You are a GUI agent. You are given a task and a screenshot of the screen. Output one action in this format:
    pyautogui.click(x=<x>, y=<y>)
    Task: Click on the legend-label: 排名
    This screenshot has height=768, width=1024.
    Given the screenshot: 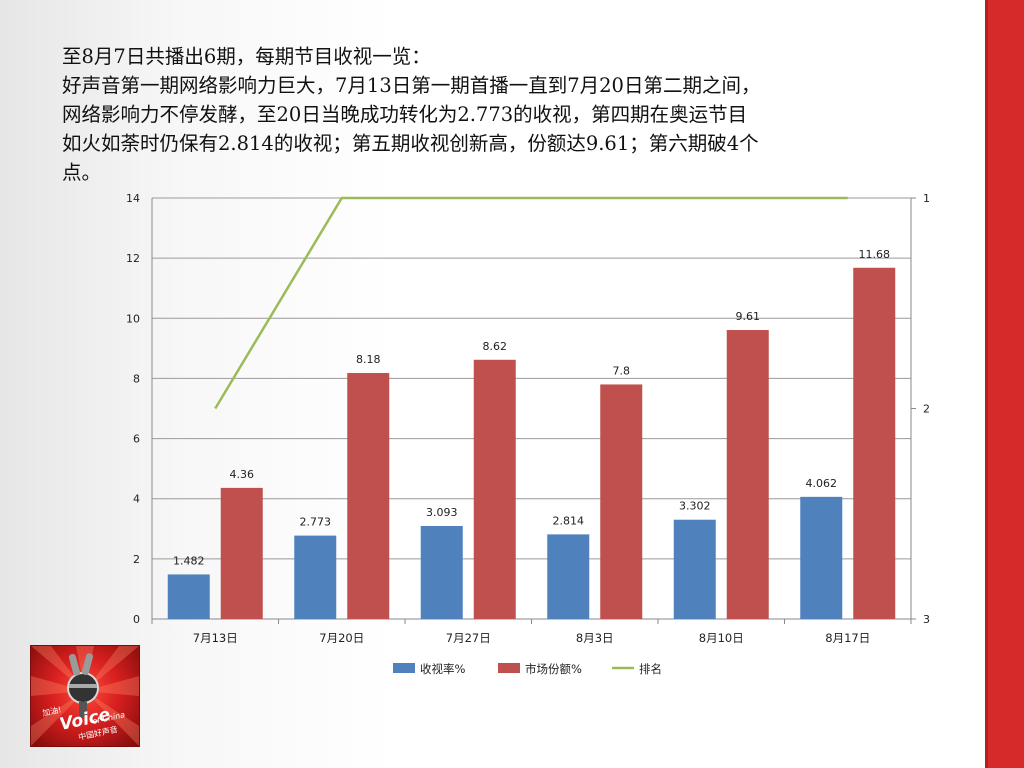 What is the action you would take?
    pyautogui.click(x=650, y=669)
    